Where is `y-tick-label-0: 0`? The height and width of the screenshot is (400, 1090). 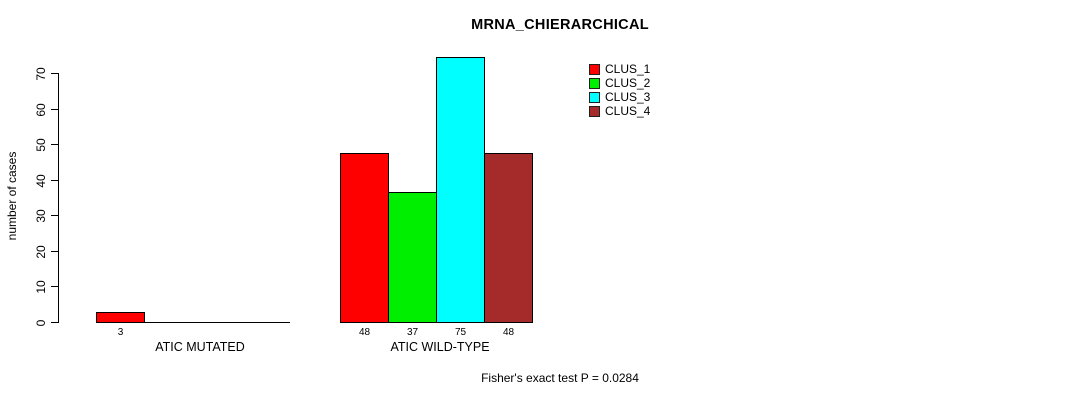
y-tick-label-0: 0 is located at coordinates (41, 322).